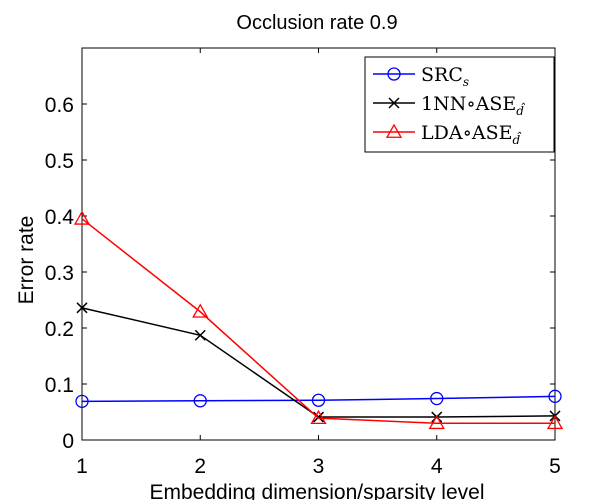 The height and width of the screenshot is (500, 612). What do you see at coordinates (82, 466) in the screenshot?
I see `x-tick-label: 1` at bounding box center [82, 466].